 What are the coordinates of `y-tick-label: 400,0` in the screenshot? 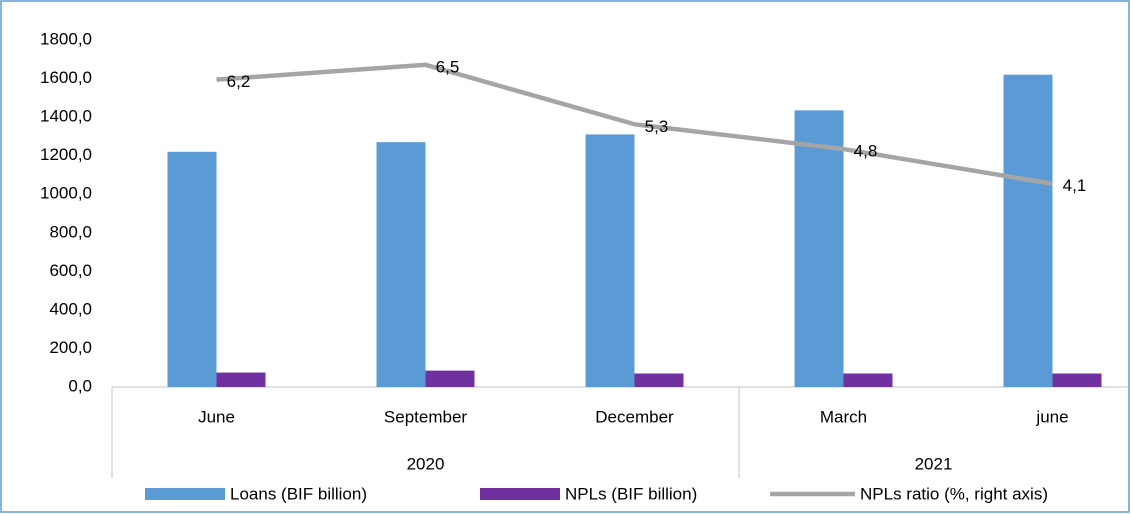 It's located at (70, 308).